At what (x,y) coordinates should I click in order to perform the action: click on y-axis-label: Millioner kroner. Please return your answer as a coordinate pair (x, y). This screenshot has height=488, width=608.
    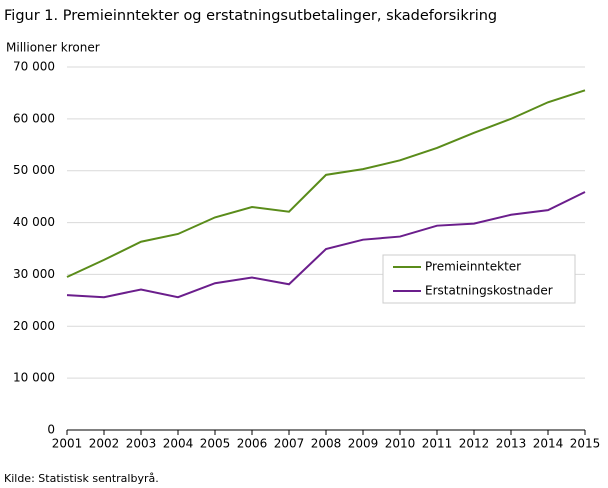
    Looking at the image, I should click on (53, 48).